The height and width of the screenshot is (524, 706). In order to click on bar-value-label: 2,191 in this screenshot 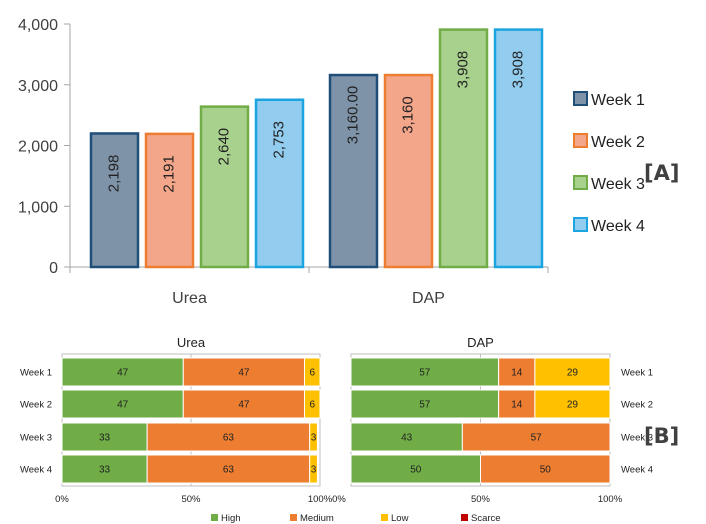, I will do `click(168, 174)`.